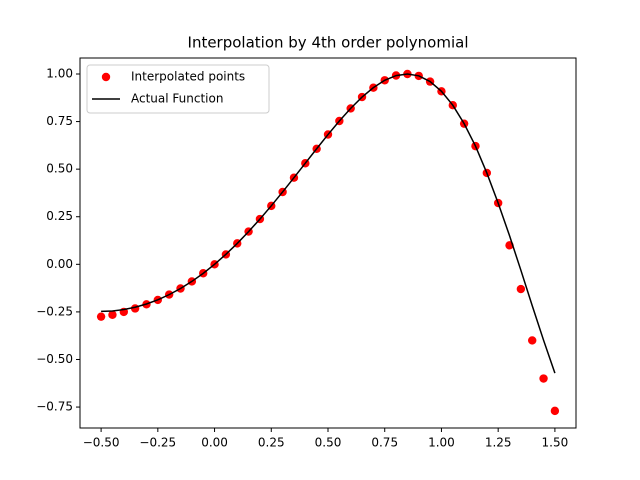 The image size is (640, 480). What do you see at coordinates (106, 77) in the screenshot?
I see `legend-marker` at bounding box center [106, 77].